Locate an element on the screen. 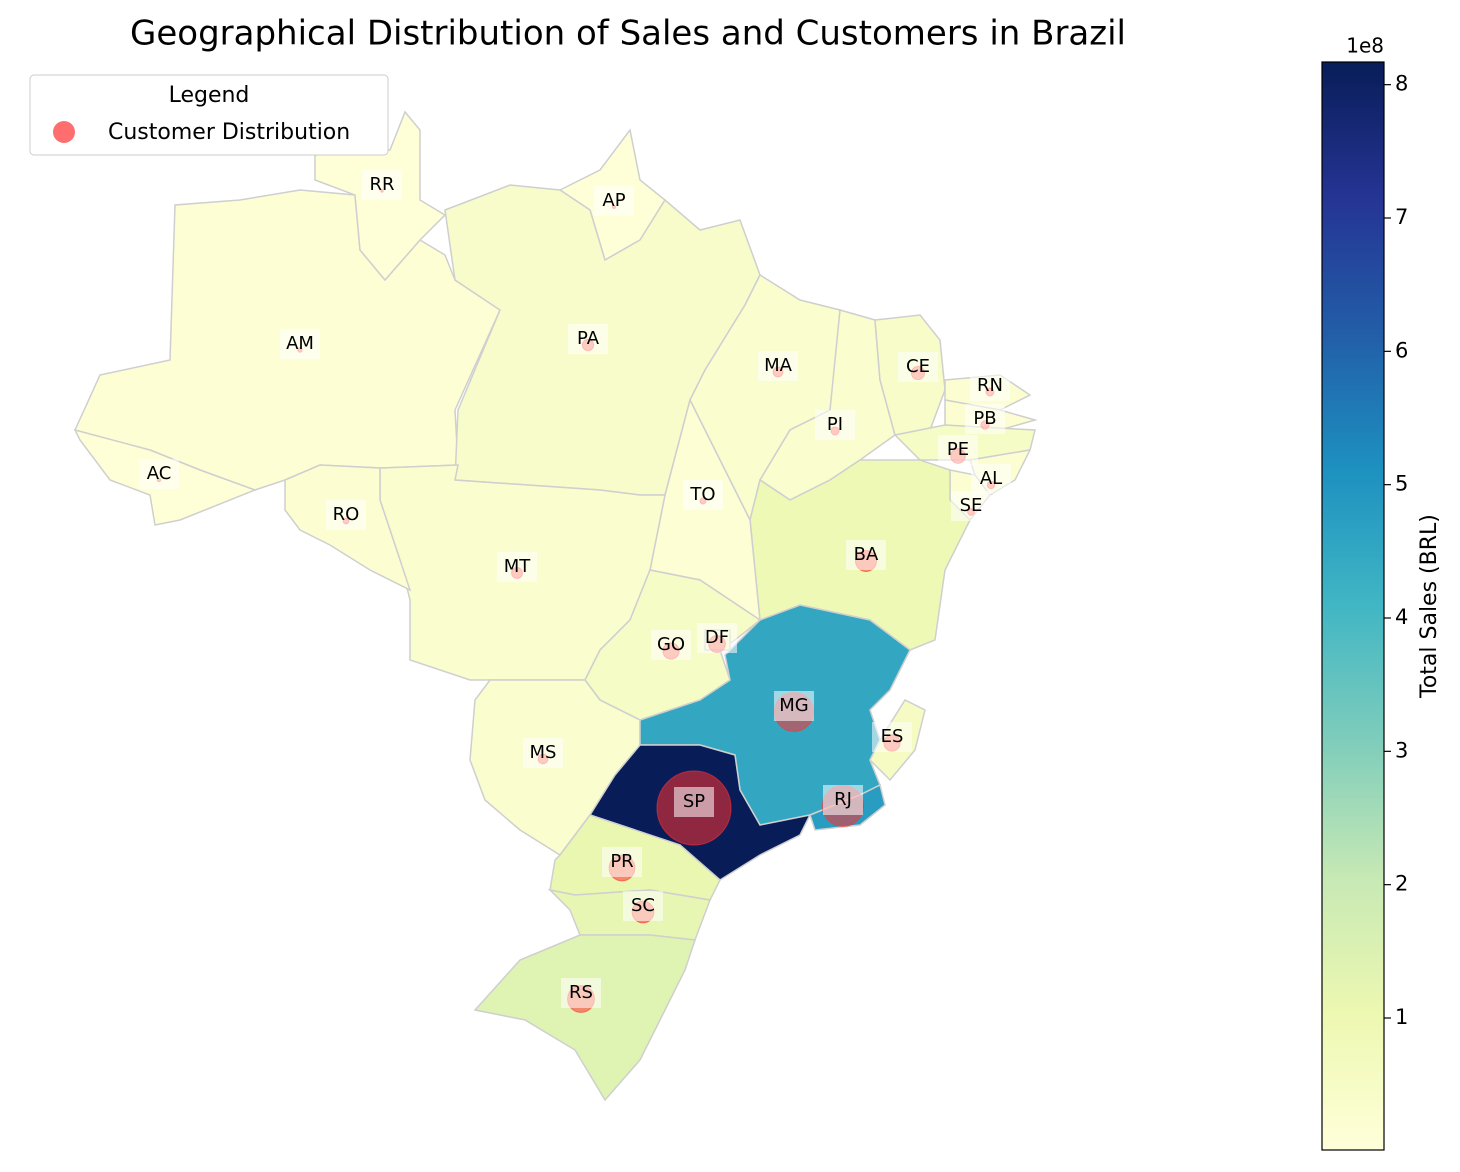 This screenshot has width=1460, height=1172. legend: Legend Customer Distribution is located at coordinates (209, 115).